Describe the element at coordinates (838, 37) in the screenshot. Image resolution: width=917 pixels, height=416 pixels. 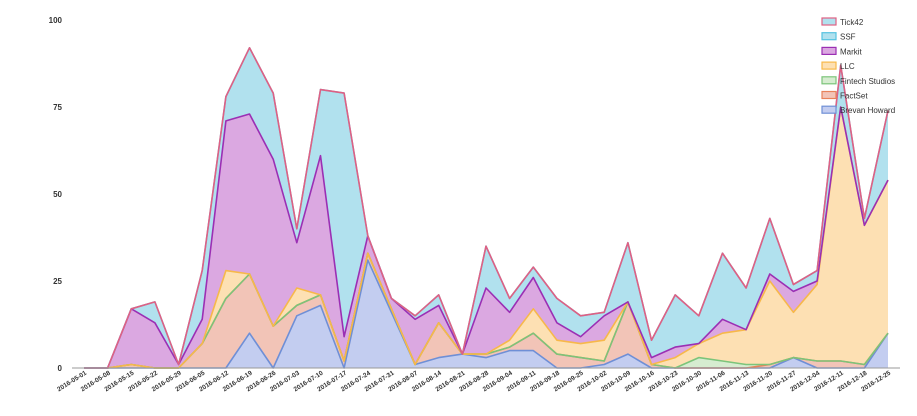
I see `legend-item-ssf: SSF` at that location.